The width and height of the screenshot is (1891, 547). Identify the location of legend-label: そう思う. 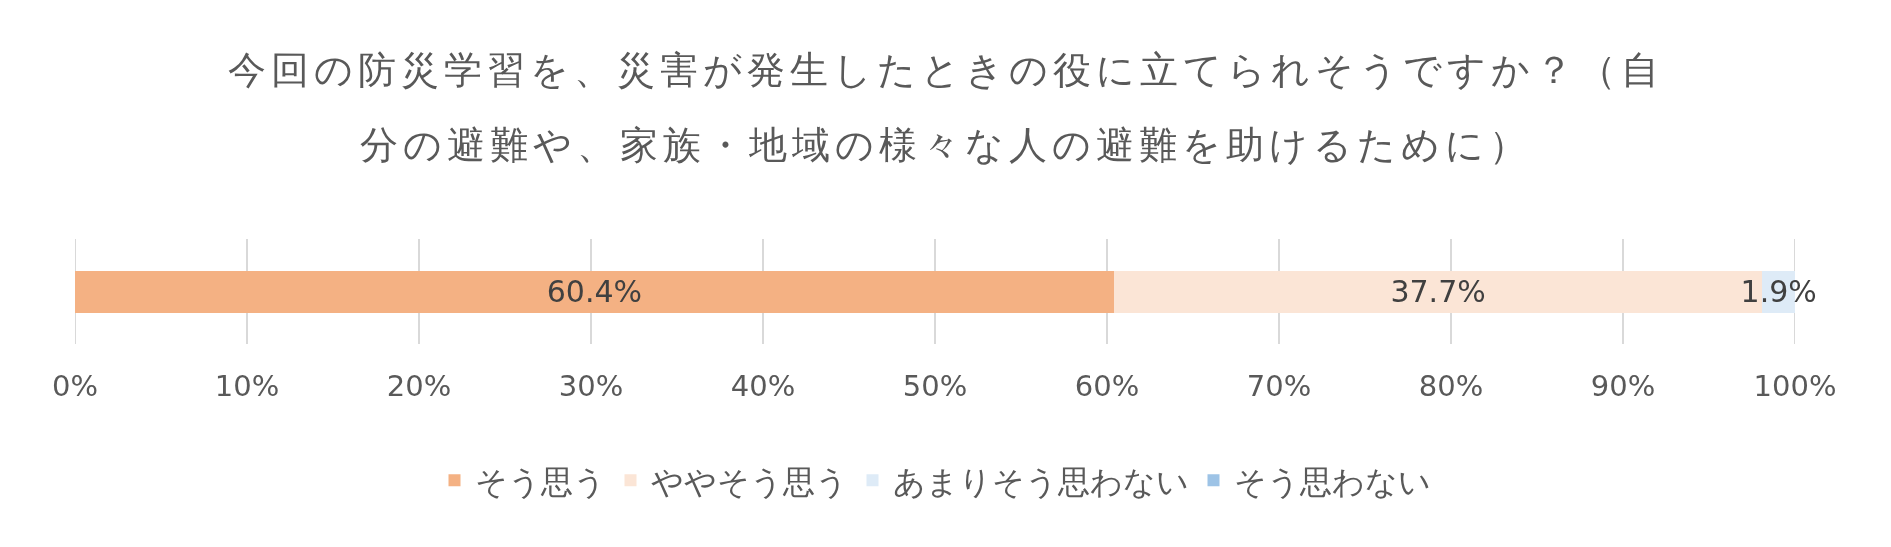
(540, 481).